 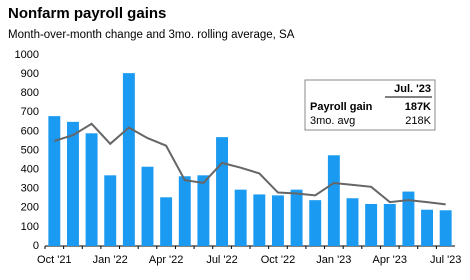 I want to click on legend-value: 187K, so click(x=418, y=107).